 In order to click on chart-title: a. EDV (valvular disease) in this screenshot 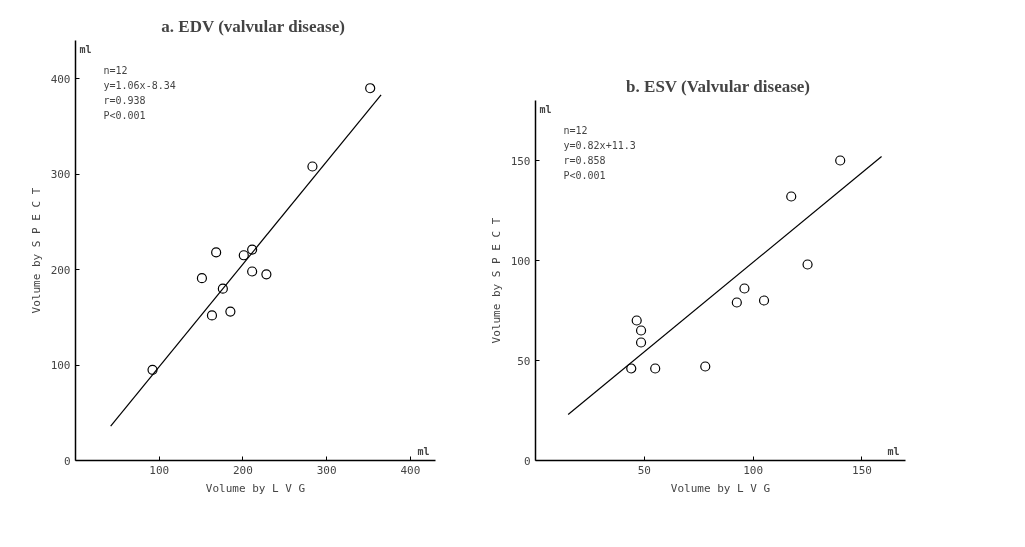, I will do `click(253, 26)`.